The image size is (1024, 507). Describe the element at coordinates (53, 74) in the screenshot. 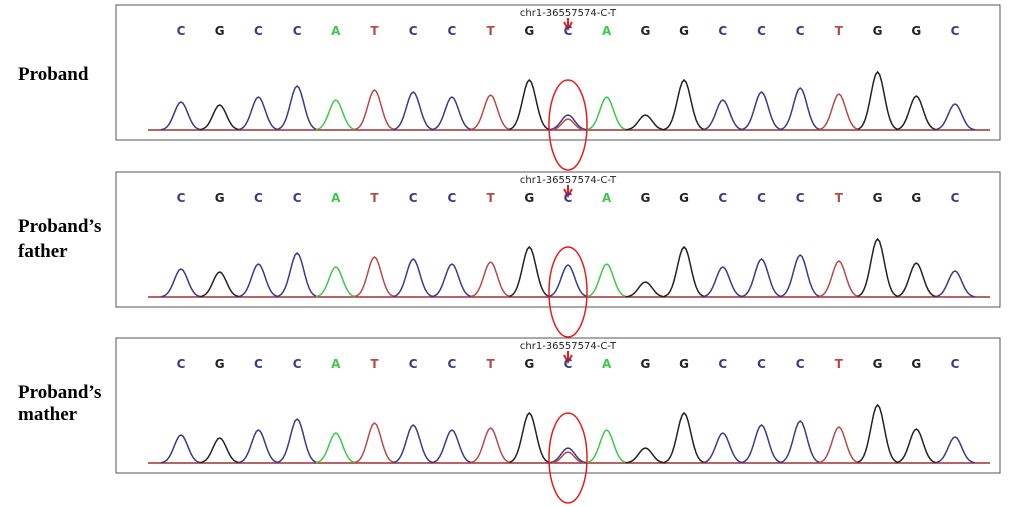

I see `panel-label: Proband` at that location.